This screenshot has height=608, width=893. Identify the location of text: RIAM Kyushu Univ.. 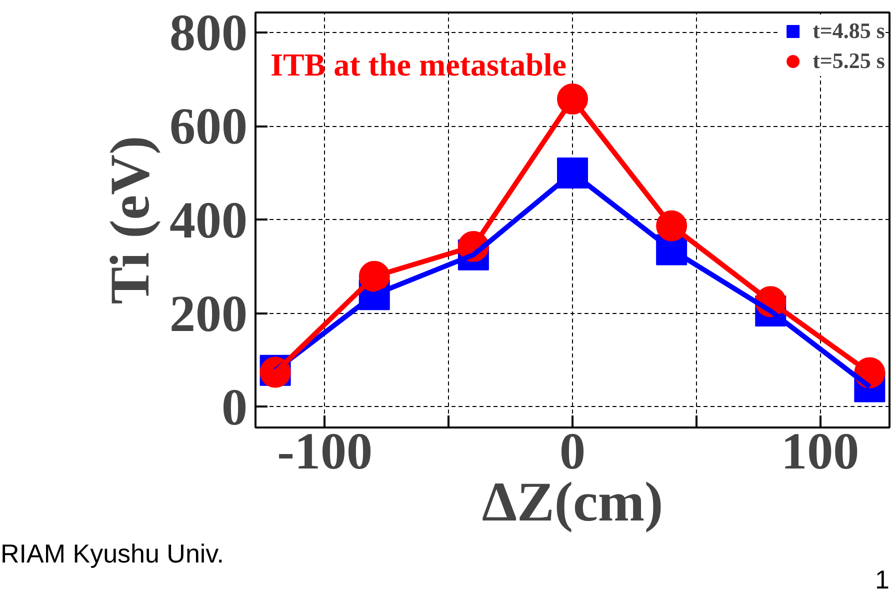
(112, 553).